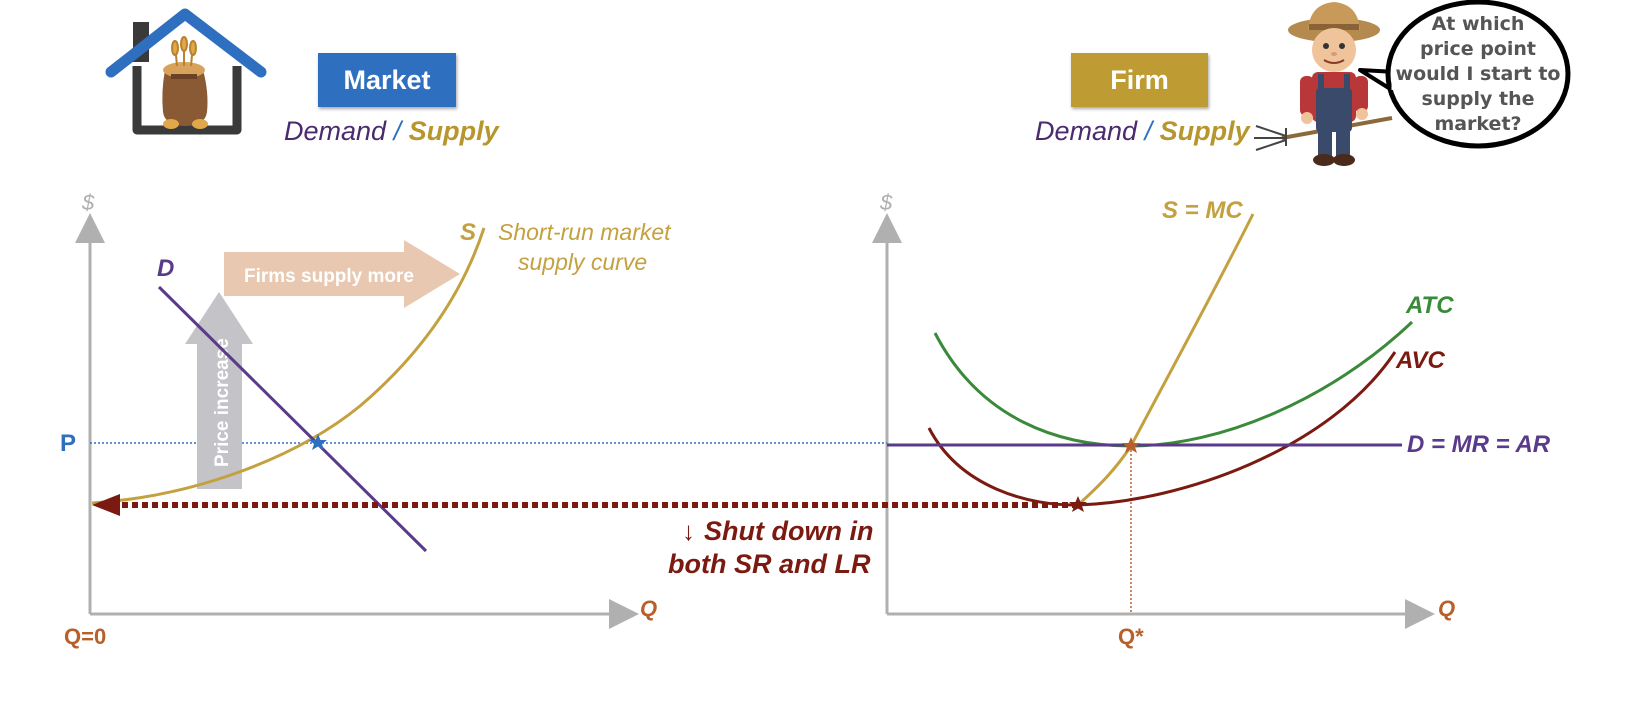 Image resolution: width=1652 pixels, height=714 pixels. I want to click on market-equilibrium-point, so click(318, 442).